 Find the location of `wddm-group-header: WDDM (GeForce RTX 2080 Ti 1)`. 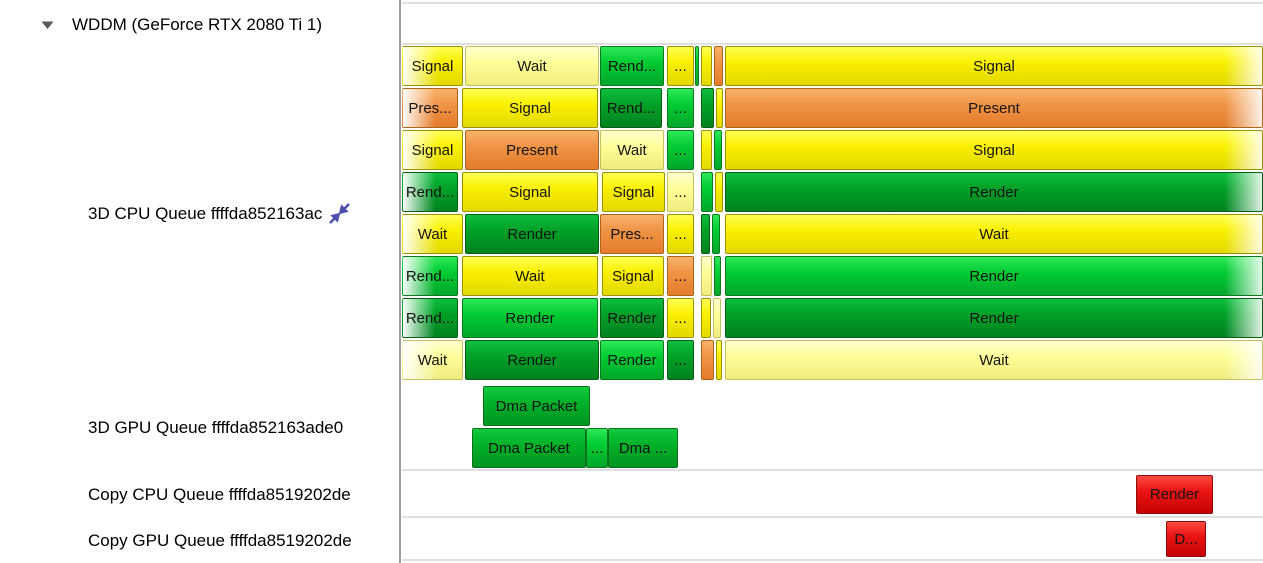

wddm-group-header: WDDM (GeForce RTX 2080 Ti 1) is located at coordinates (181, 25).